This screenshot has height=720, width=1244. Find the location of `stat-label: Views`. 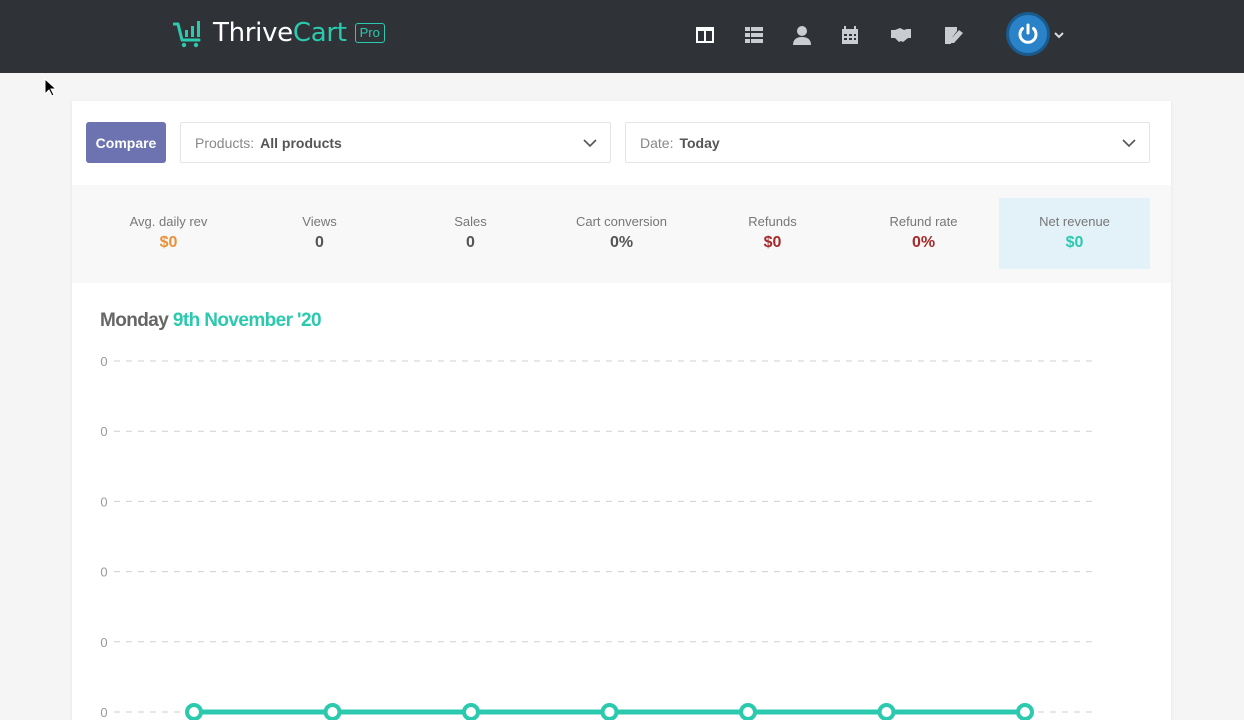

stat-label: Views is located at coordinates (319, 221).